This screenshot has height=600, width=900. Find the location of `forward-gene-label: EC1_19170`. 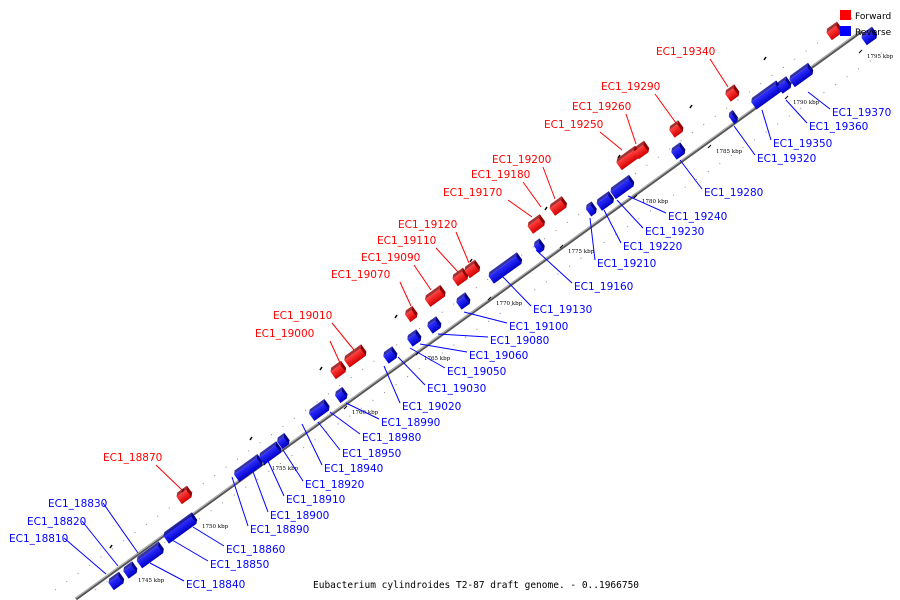

forward-gene-label: EC1_19170 is located at coordinates (472, 193).